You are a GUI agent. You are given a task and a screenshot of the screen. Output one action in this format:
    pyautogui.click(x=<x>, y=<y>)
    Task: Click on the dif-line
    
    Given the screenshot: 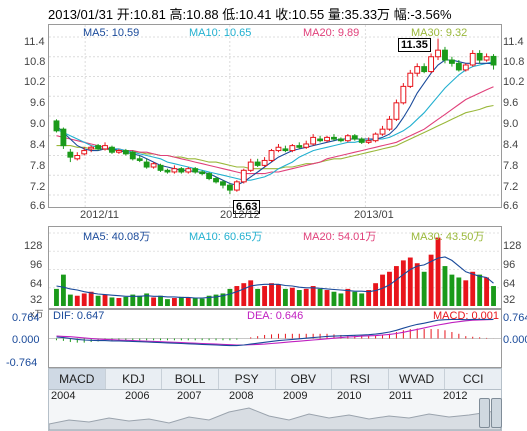 What is the action you would take?
    pyautogui.click(x=275, y=332)
    